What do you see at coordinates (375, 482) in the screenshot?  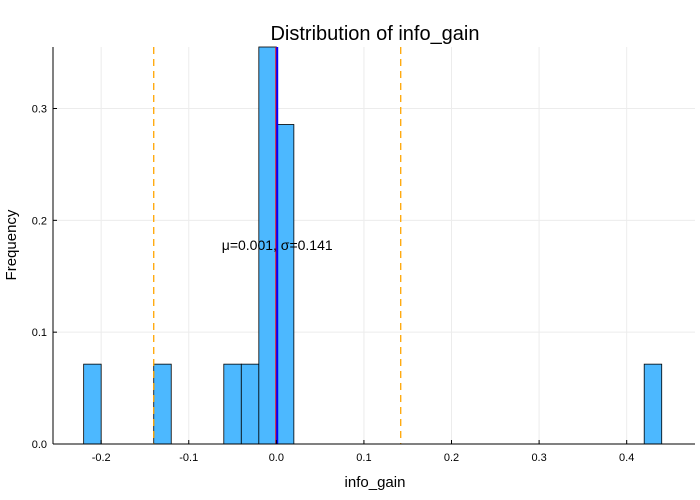 I see `x-axis-title: info_gain` at bounding box center [375, 482].